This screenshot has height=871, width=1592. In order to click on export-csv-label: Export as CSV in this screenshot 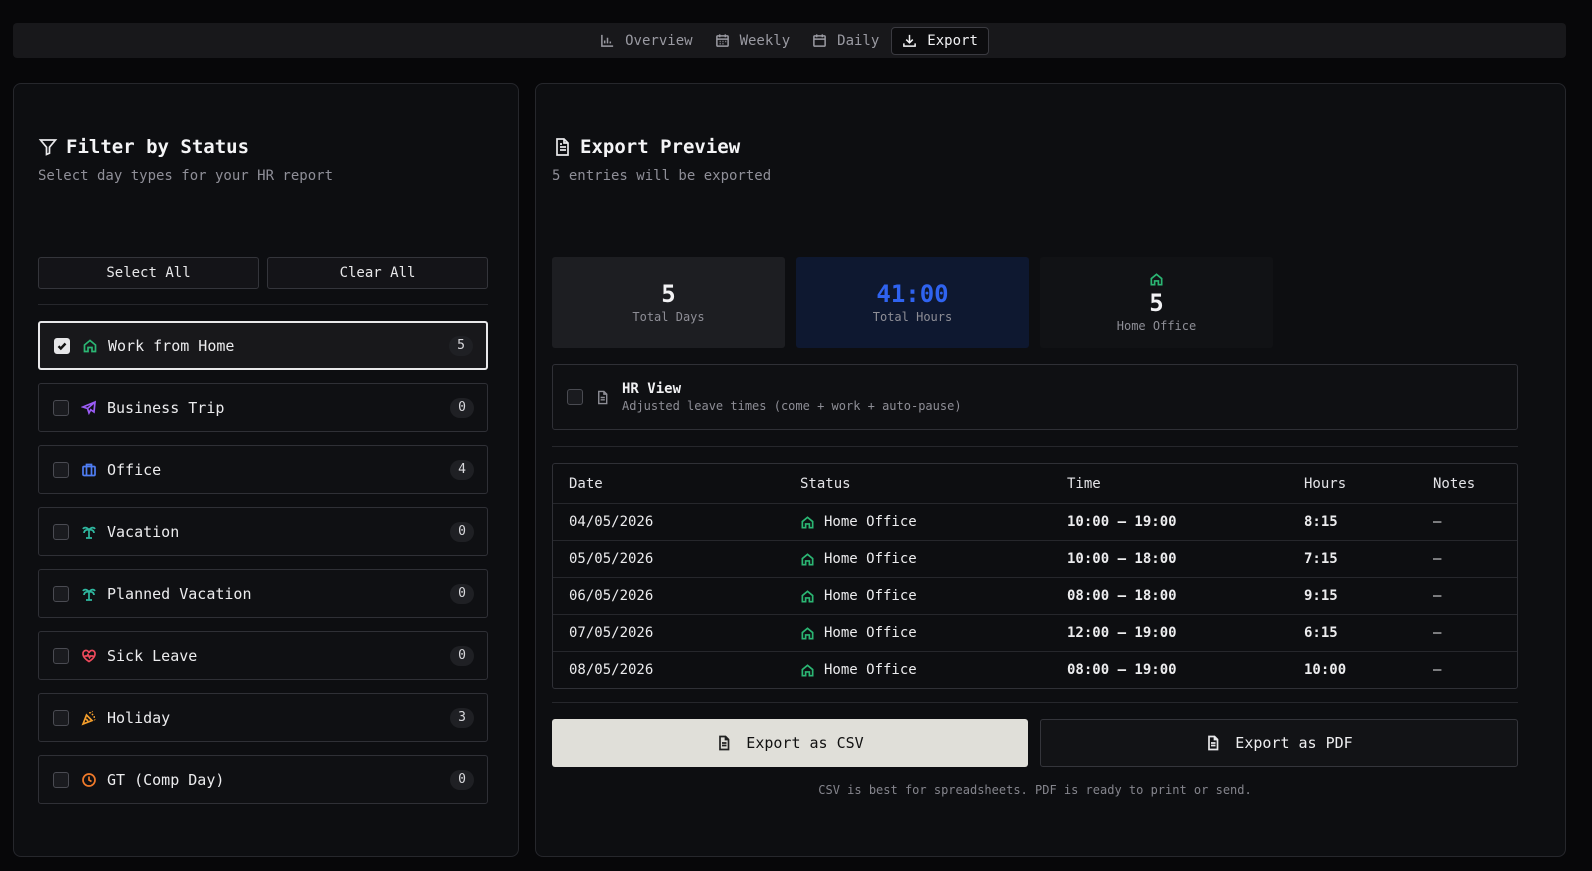, I will do `click(805, 743)`.